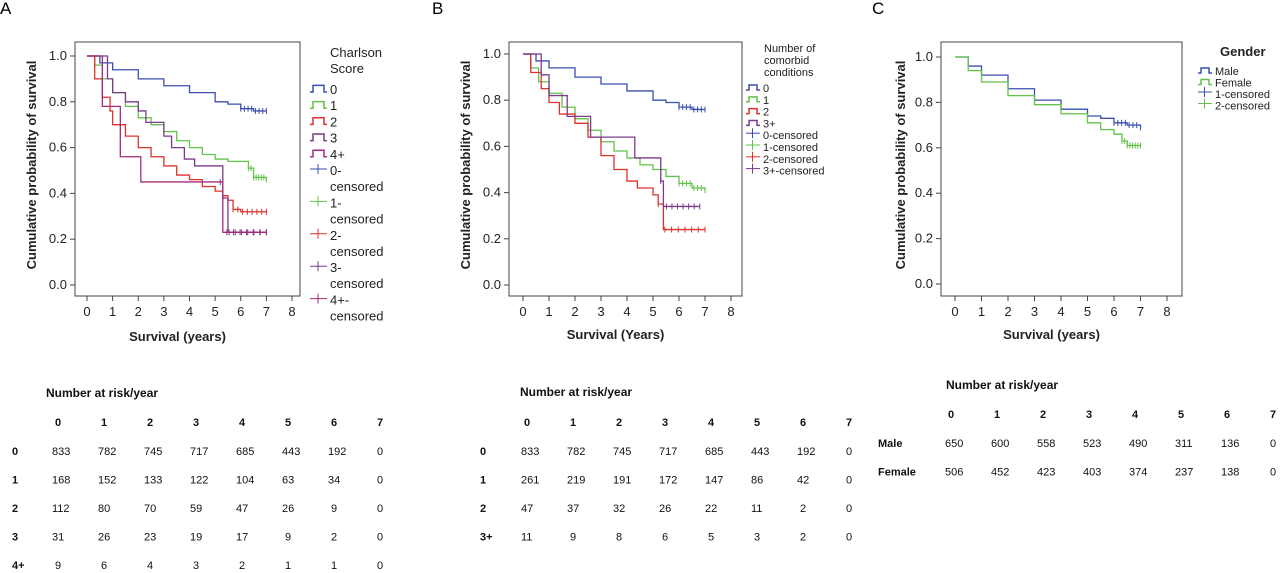 This screenshot has width=1280, height=573. Describe the element at coordinates (890, 444) in the screenshot. I see `risk-table-row-label: Male` at that location.